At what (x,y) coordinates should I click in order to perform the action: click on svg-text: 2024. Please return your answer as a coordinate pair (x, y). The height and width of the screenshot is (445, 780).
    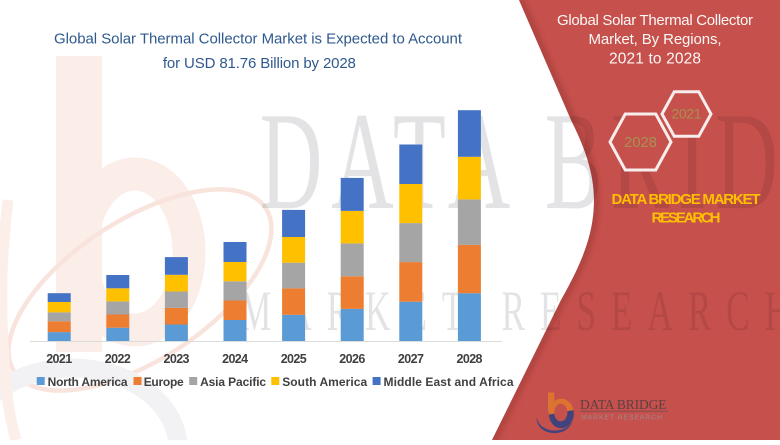
    Looking at the image, I should click on (235, 359).